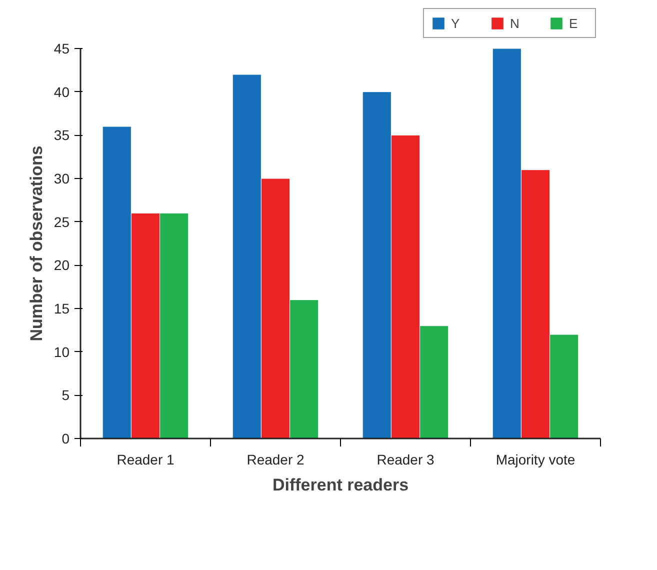 This screenshot has width=657, height=570. Describe the element at coordinates (405, 460) in the screenshot. I see `x-tick-label: Reader 3` at that location.